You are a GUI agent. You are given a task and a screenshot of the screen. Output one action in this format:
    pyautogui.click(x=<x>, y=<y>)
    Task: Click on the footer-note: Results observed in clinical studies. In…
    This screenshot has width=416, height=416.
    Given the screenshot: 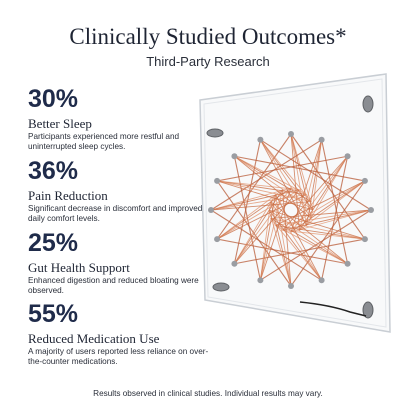 What is the action you would take?
    pyautogui.click(x=208, y=393)
    